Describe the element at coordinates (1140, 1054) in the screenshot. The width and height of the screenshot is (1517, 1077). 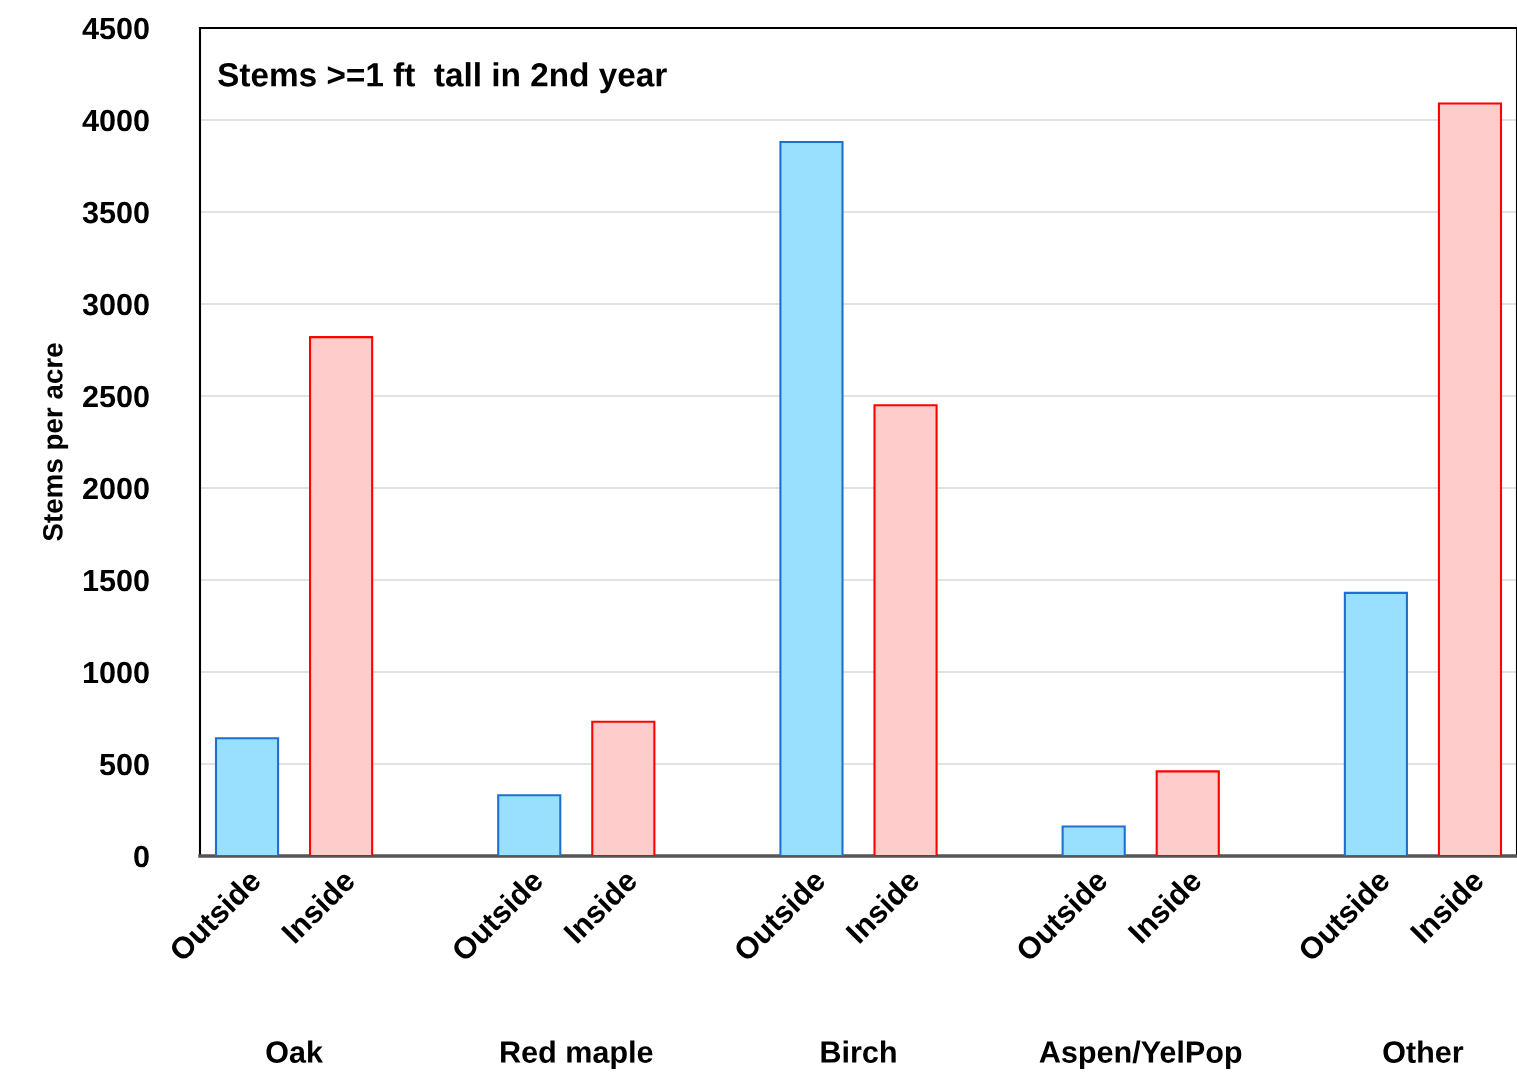
I see `text: Aspen/YelPop` at that location.